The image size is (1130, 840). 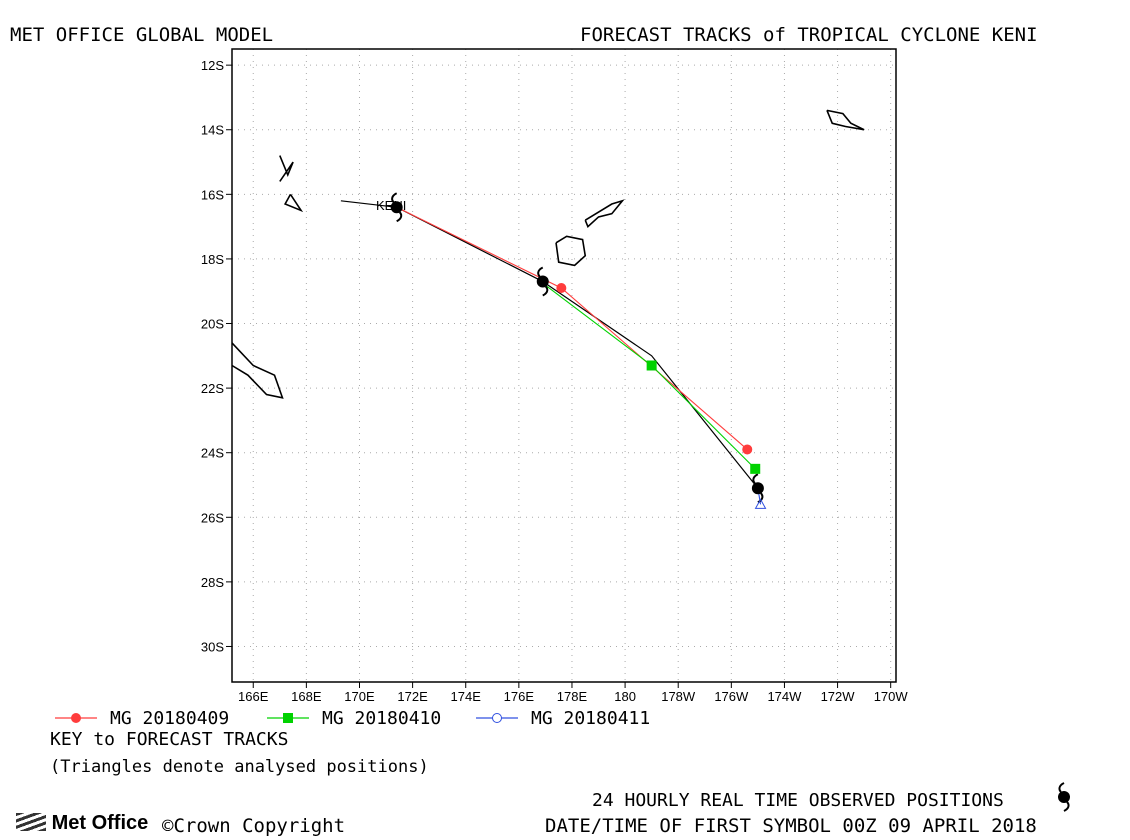 What do you see at coordinates (760, 503) in the screenshot?
I see `analysed-position-triangle` at bounding box center [760, 503].